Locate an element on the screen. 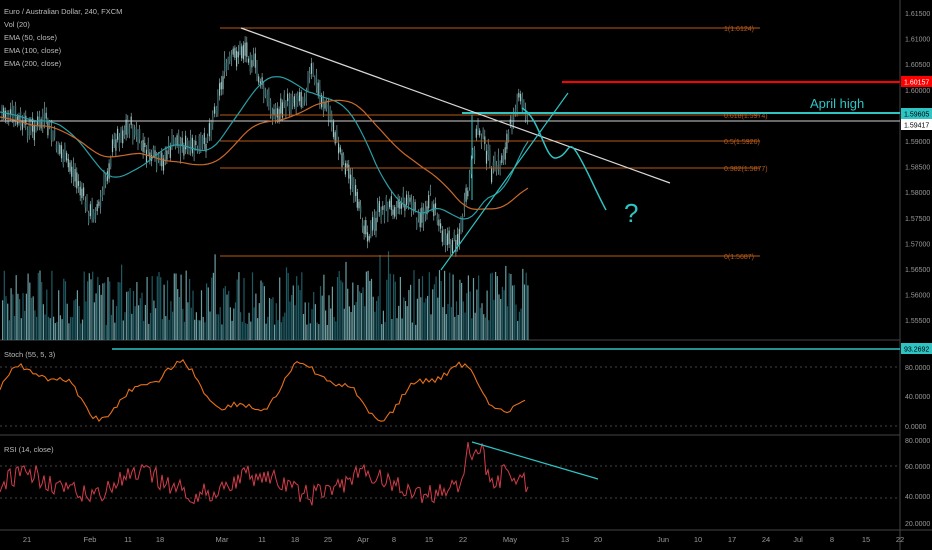 This screenshot has height=550, width=932. volume-bars is located at coordinates (265, 295).